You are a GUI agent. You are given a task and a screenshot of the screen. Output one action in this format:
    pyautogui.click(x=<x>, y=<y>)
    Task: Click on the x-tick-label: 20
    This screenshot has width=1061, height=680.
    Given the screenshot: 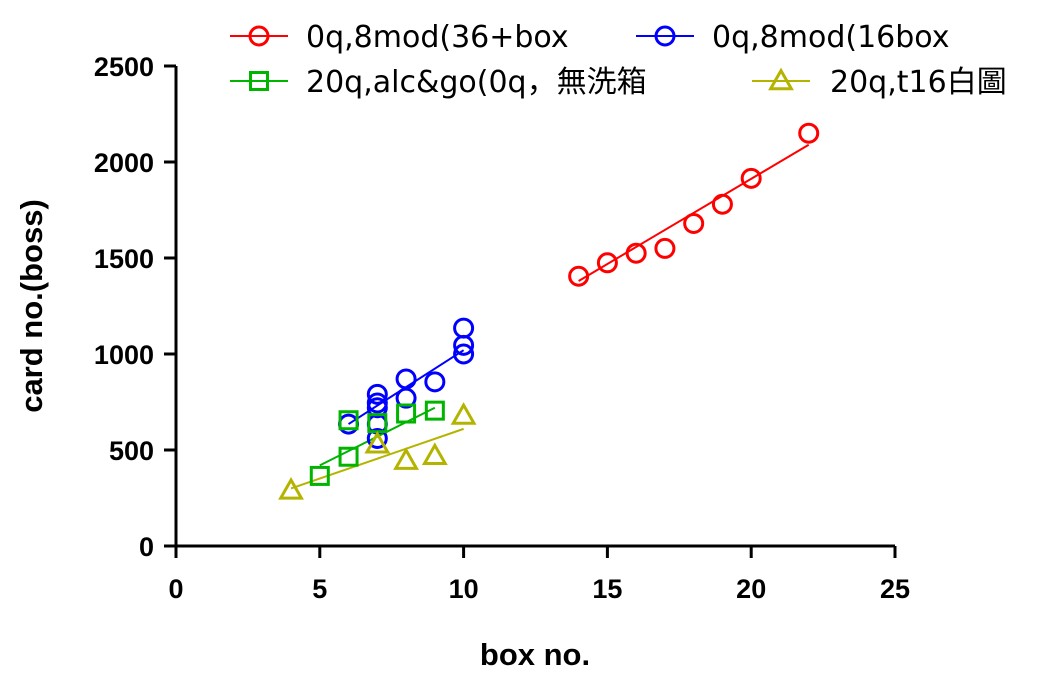 What is the action you would take?
    pyautogui.click(x=751, y=589)
    